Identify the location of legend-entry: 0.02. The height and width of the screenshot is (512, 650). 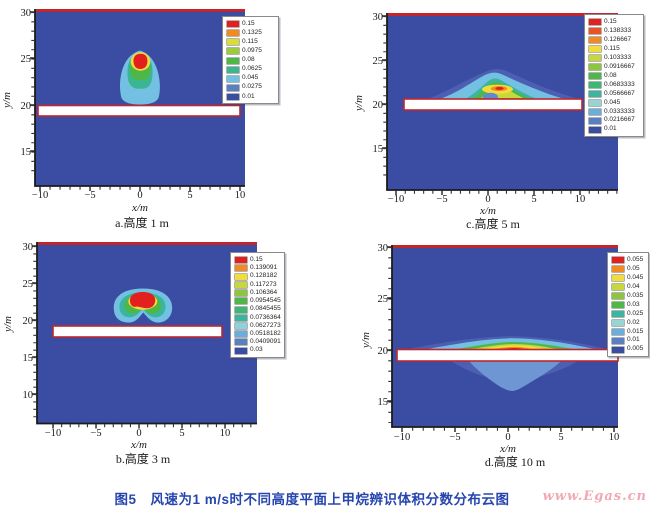
(628, 322).